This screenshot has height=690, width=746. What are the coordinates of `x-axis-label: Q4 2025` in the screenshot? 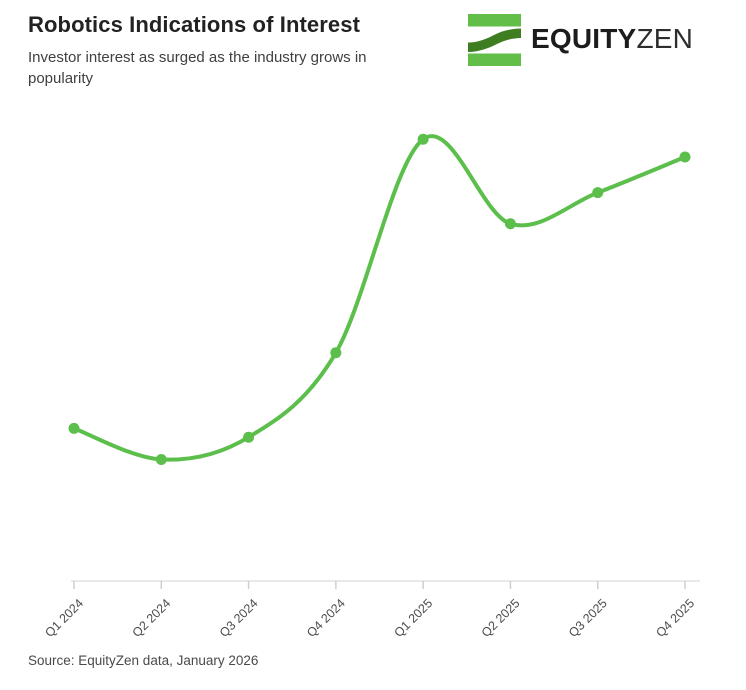 It's located at (675, 618).